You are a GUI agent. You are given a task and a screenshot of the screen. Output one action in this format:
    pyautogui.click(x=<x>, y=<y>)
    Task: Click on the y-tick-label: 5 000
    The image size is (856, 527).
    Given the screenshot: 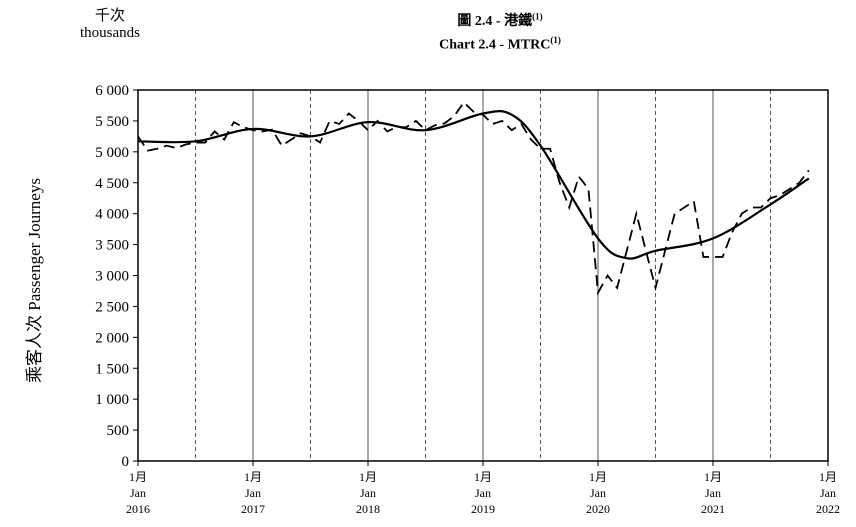 What is the action you would take?
    pyautogui.click(x=112, y=153)
    